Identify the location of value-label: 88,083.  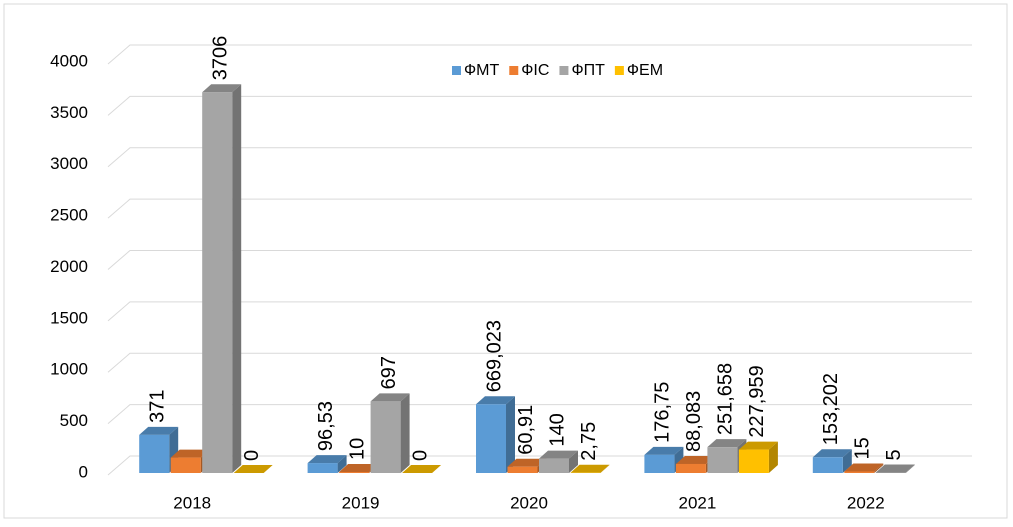
(694, 421).